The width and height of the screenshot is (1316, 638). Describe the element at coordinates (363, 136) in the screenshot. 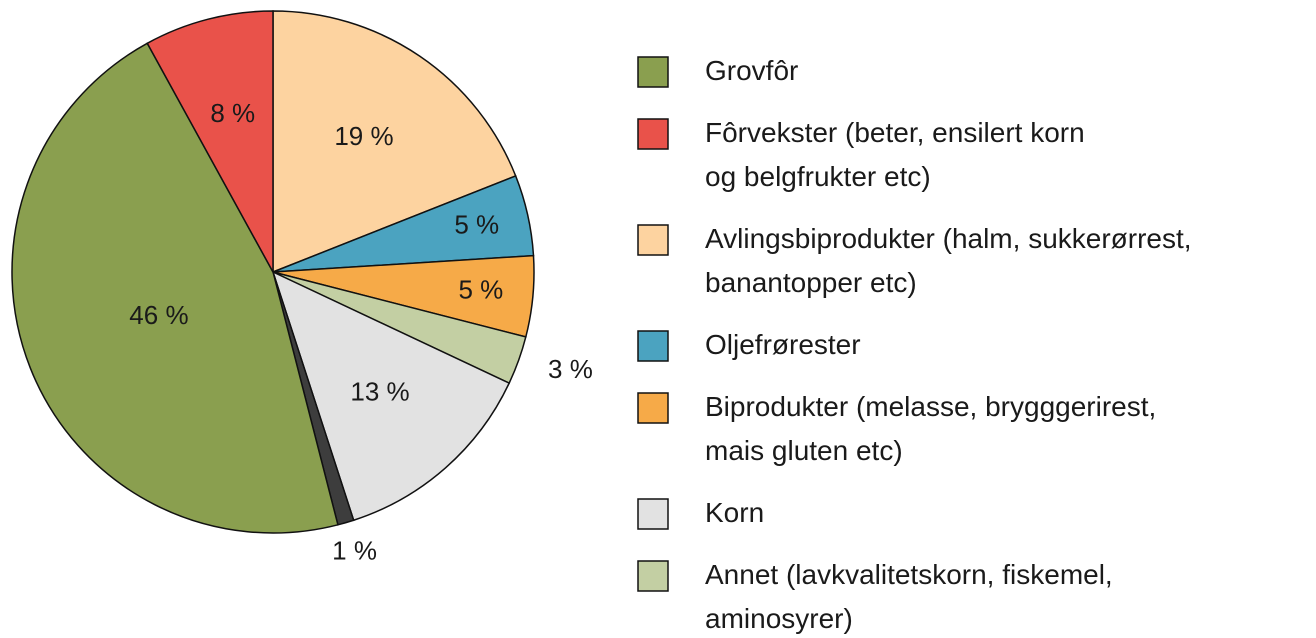

I see `data-label: 19 %` at that location.